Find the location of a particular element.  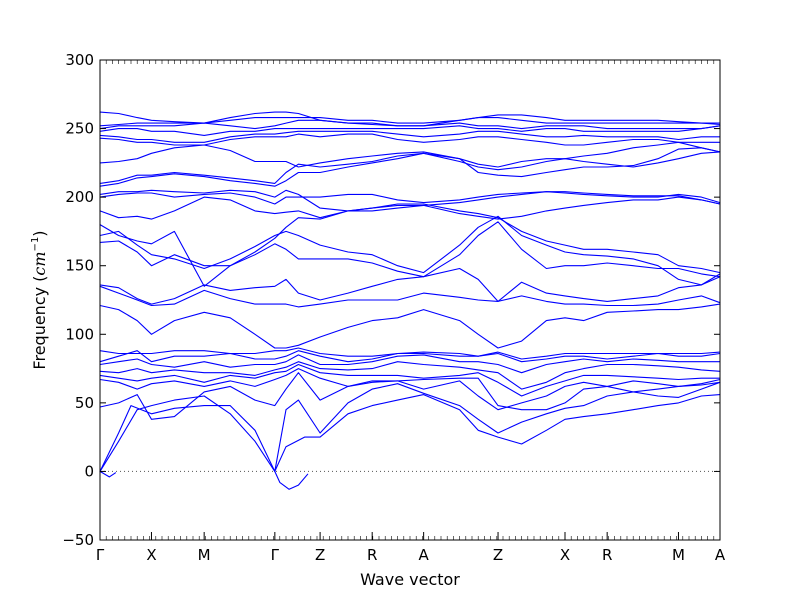

y-tick-label: −50 is located at coordinates (78, 540).